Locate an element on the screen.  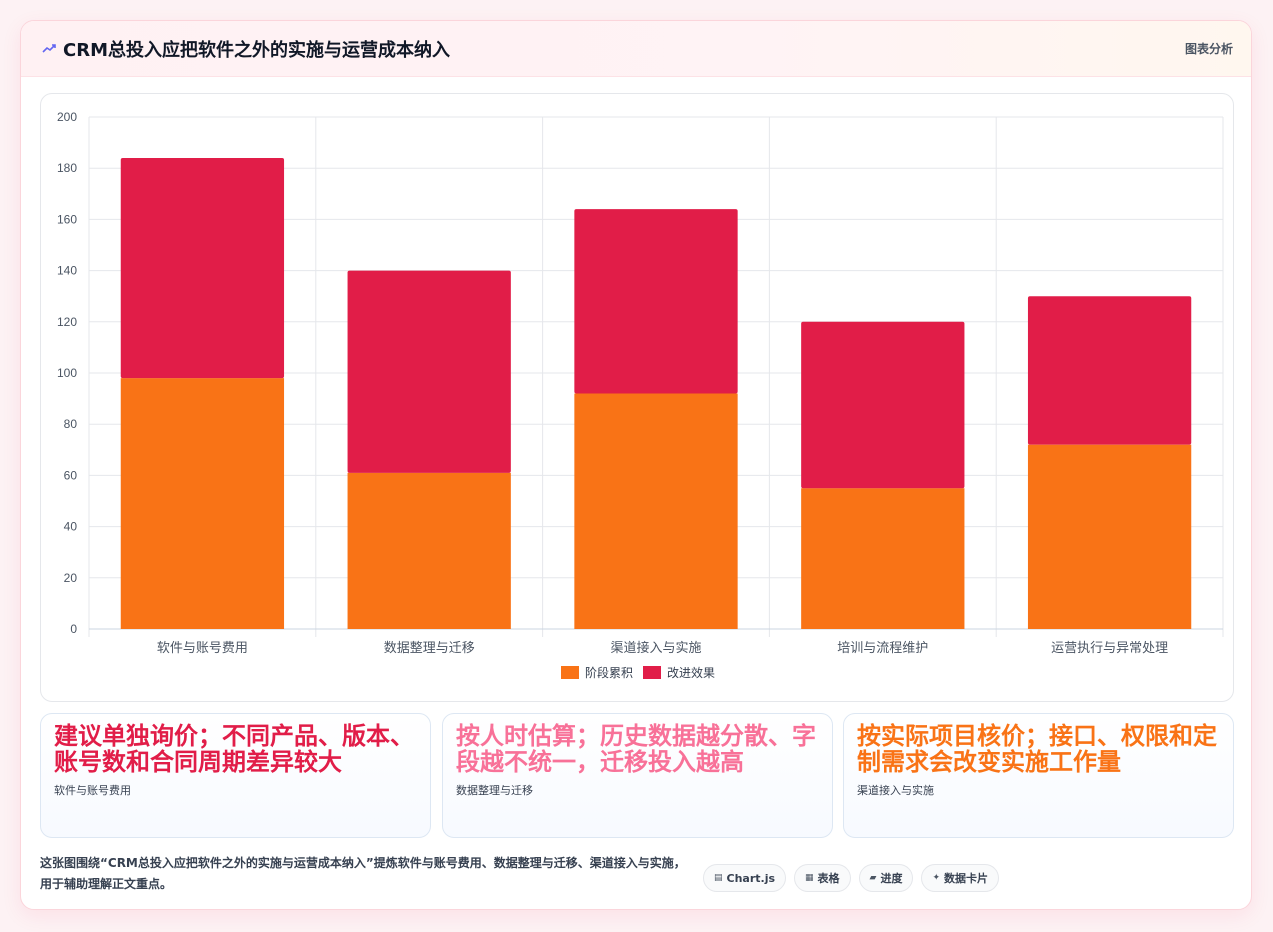
chip-label: Chart.js is located at coordinates (751, 878).